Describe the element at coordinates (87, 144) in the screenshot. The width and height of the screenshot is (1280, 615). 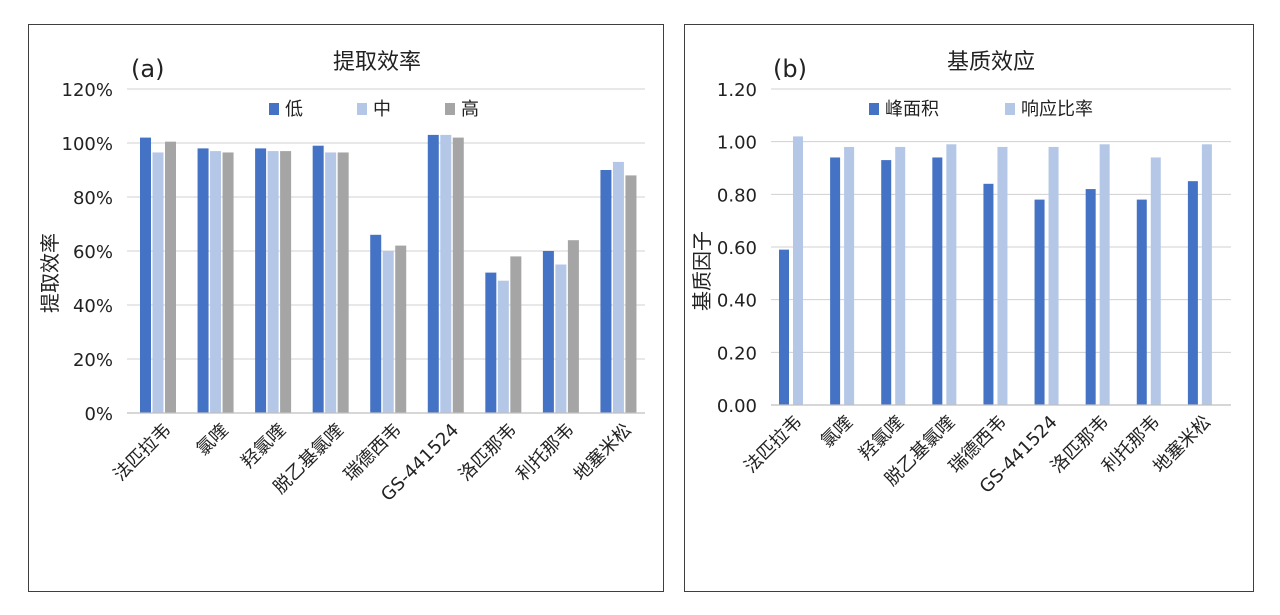
I see `y-tick-label: 100%` at that location.